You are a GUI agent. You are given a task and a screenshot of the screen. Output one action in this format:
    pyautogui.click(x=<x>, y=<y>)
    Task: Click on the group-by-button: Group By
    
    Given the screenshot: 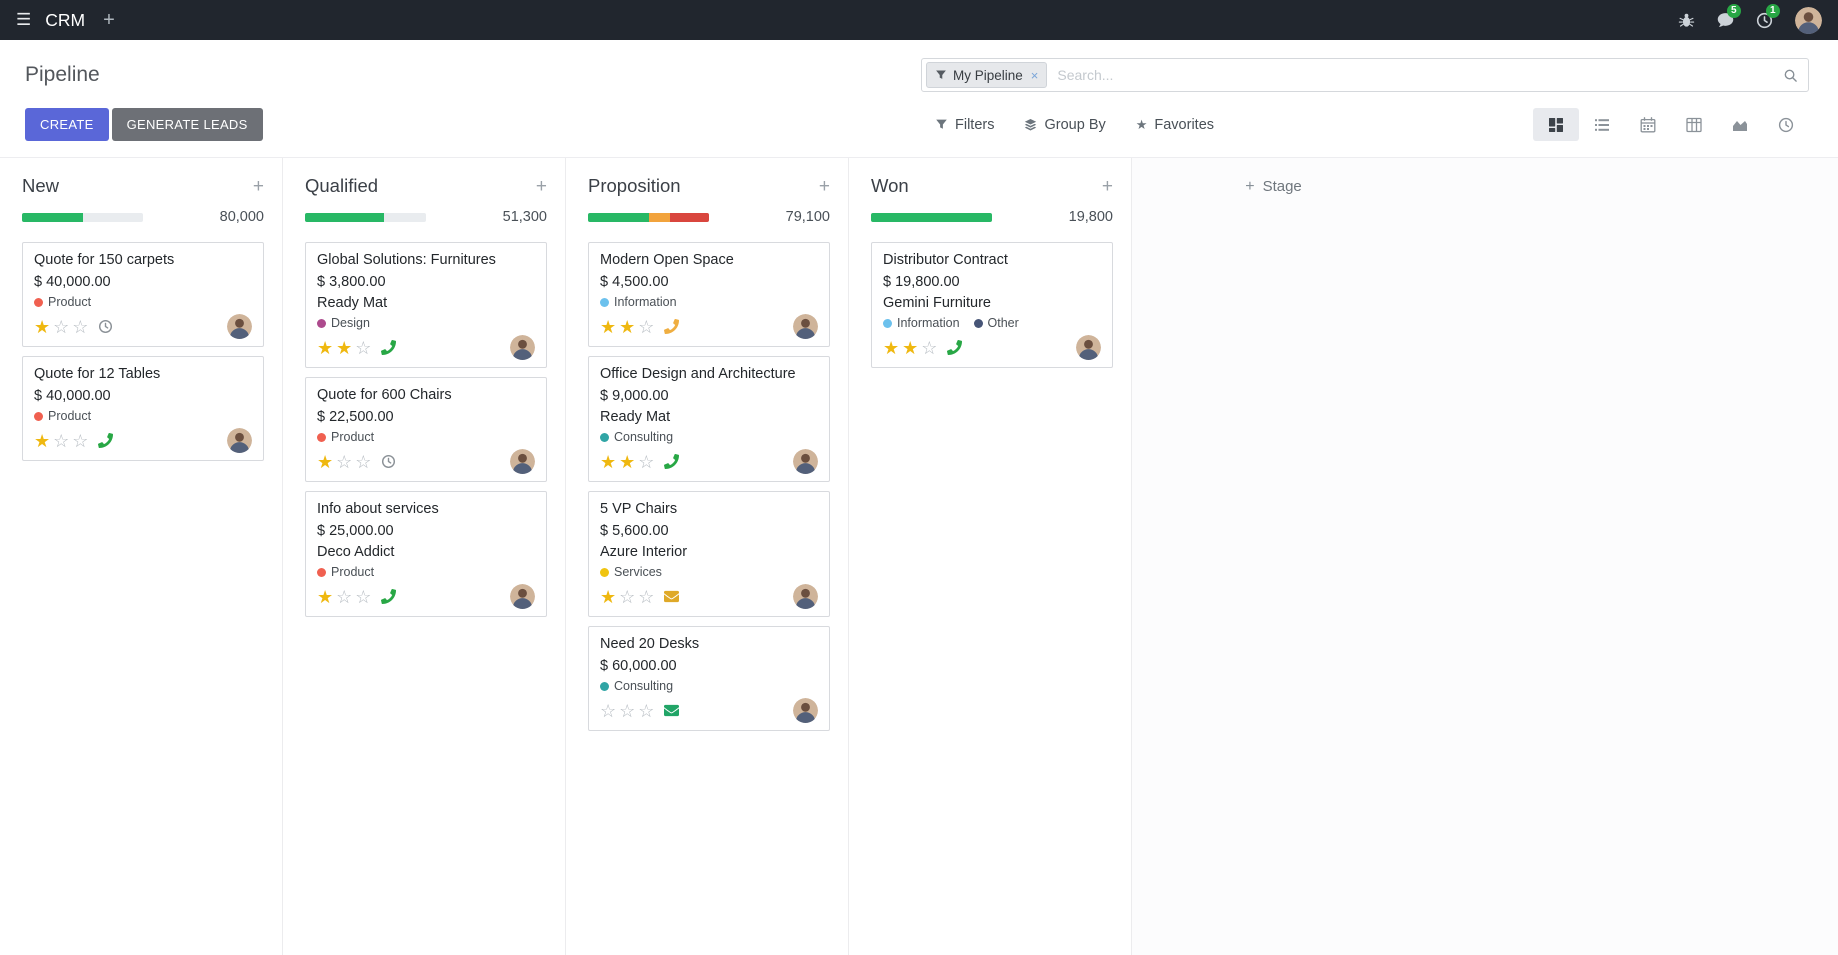 What is the action you would take?
    pyautogui.click(x=1065, y=125)
    